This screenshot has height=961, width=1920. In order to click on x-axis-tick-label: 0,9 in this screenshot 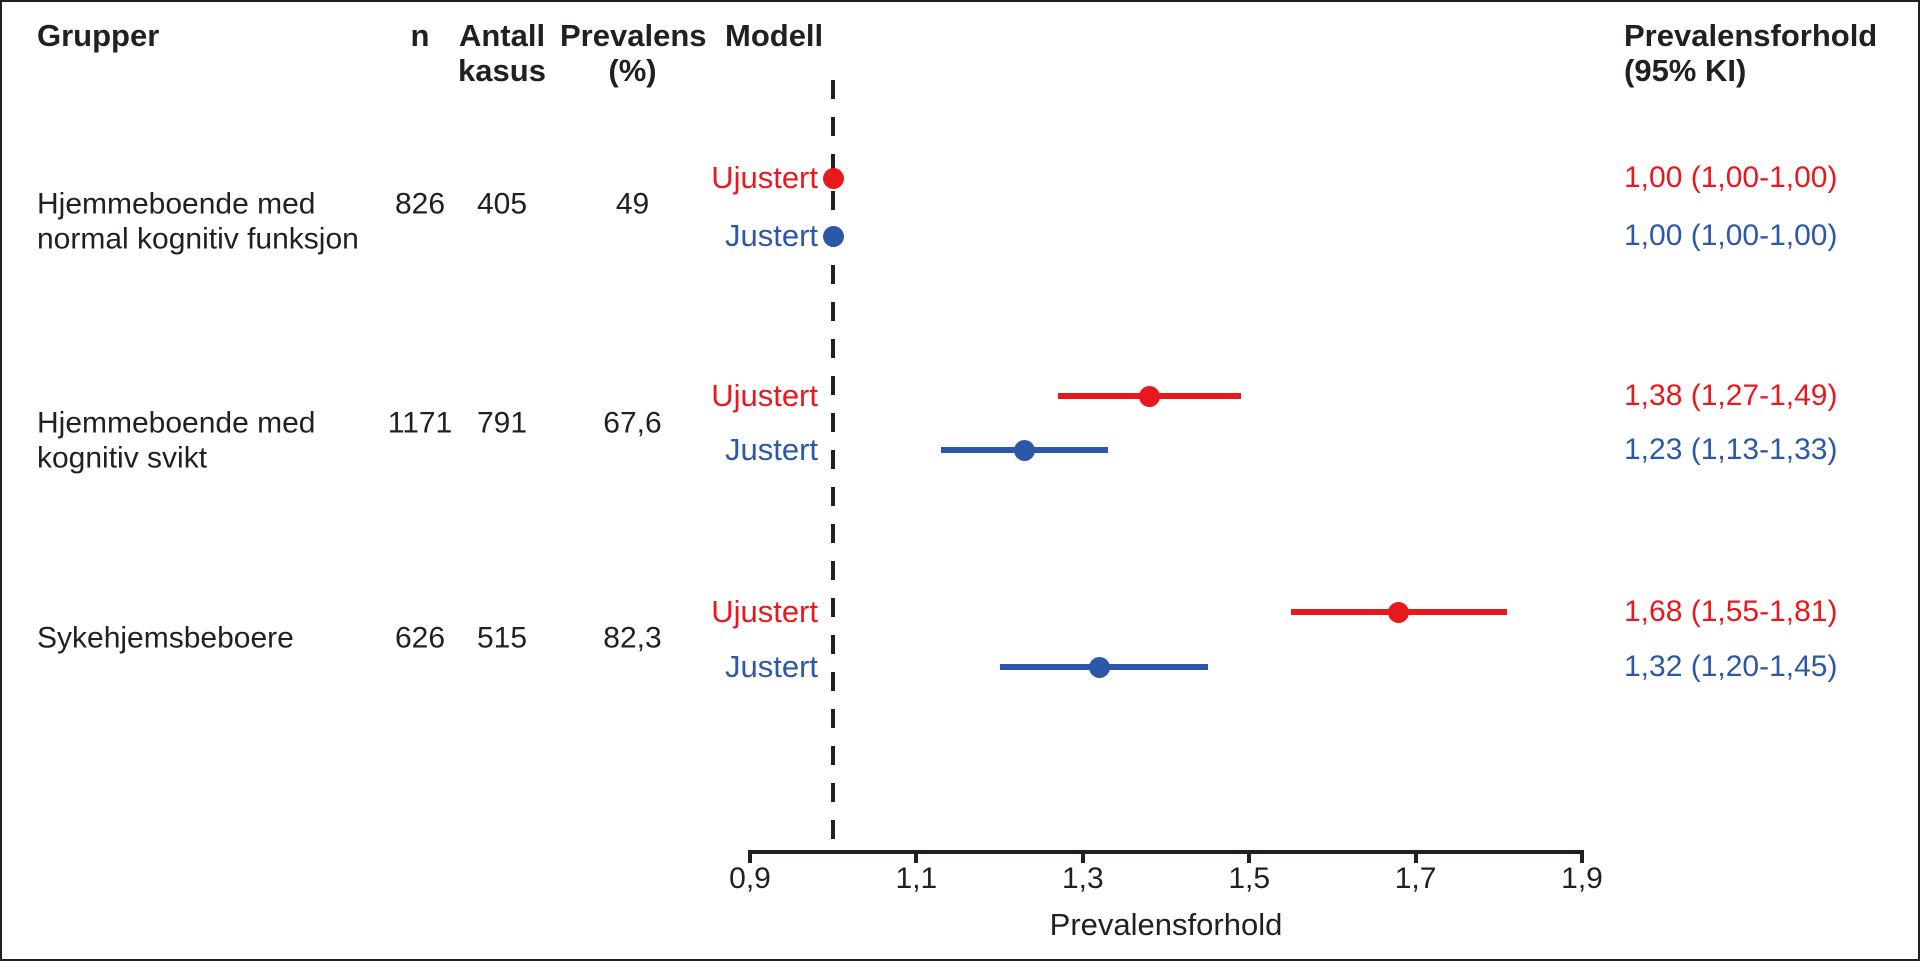, I will do `click(750, 878)`.